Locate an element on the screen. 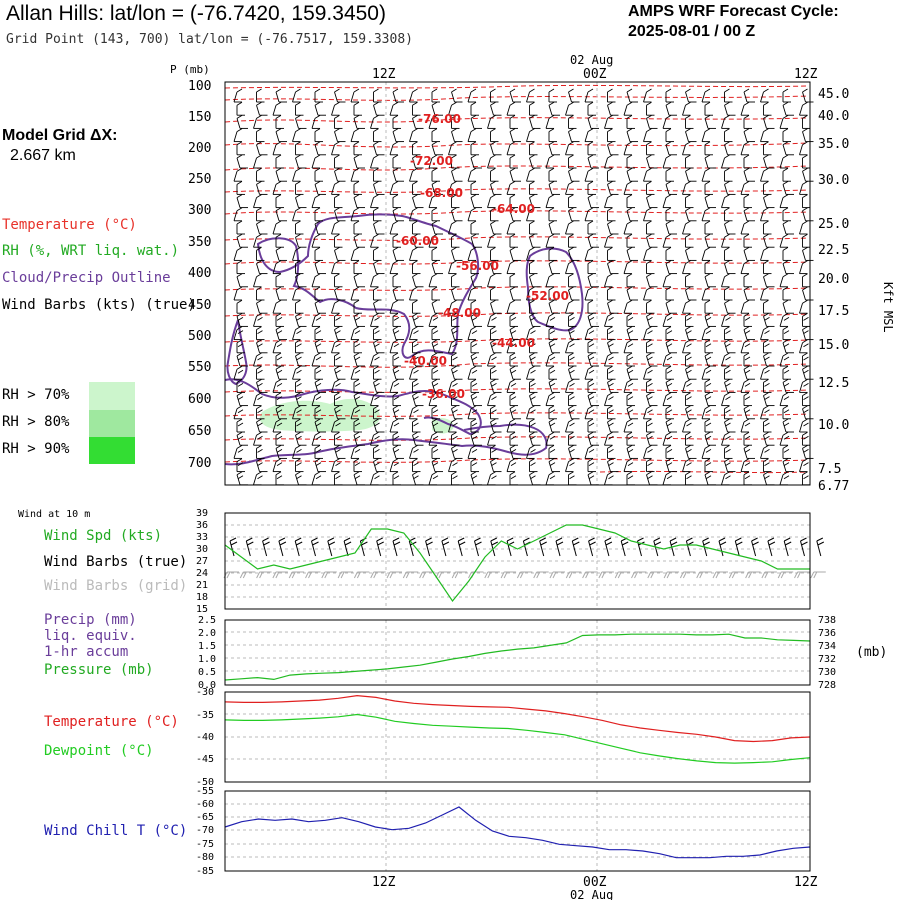  wc-tick-80: -80 is located at coordinates (205, 857).